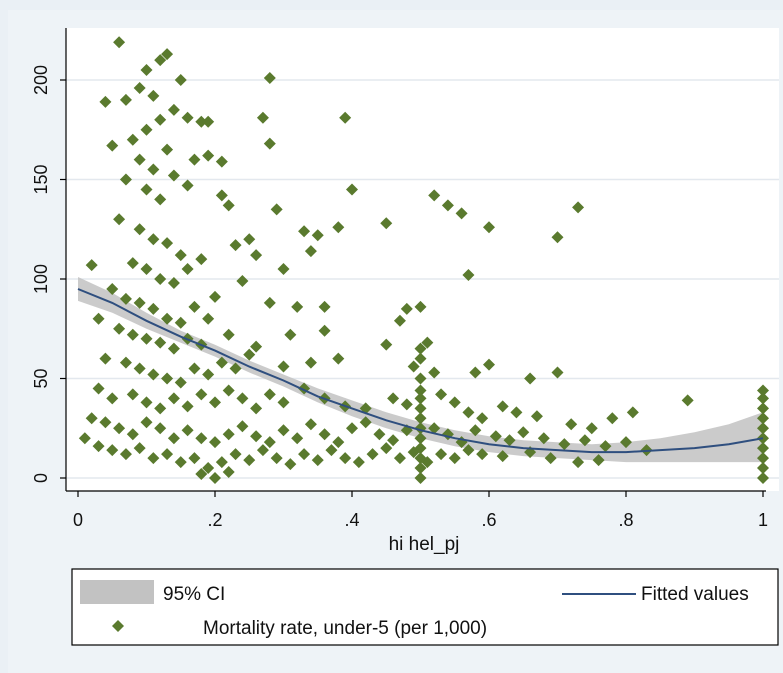 The width and height of the screenshot is (783, 673). Describe the element at coordinates (117, 592) in the screenshot. I see `legend-ci-swatch` at that location.